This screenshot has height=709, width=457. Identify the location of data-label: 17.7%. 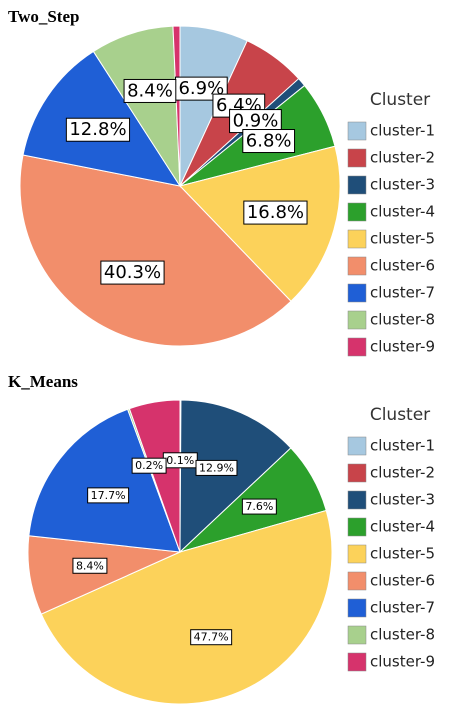
(108, 495).